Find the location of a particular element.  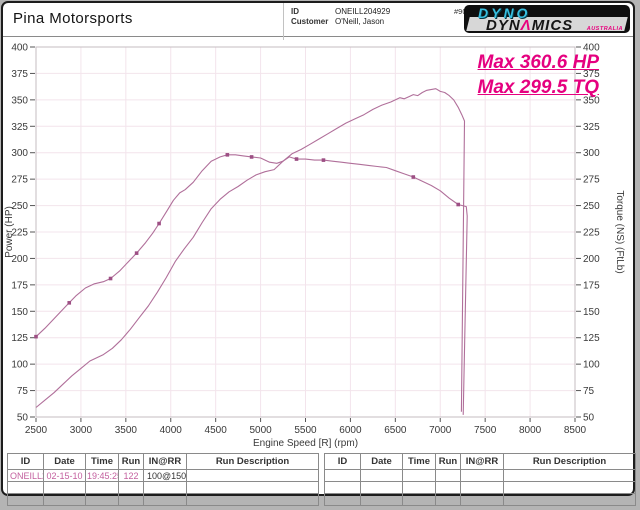

y-axis-tick-label-left: 350 is located at coordinates (19, 100).